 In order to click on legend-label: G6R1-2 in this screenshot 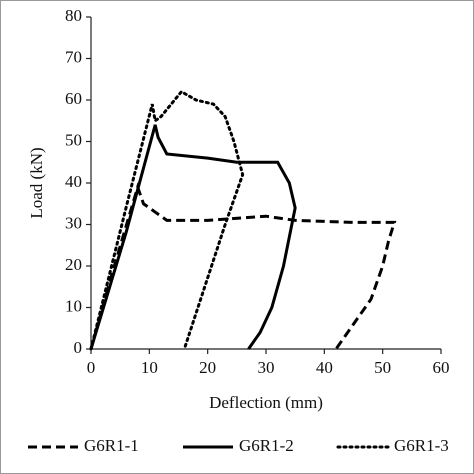, I will do `click(266, 445)`.